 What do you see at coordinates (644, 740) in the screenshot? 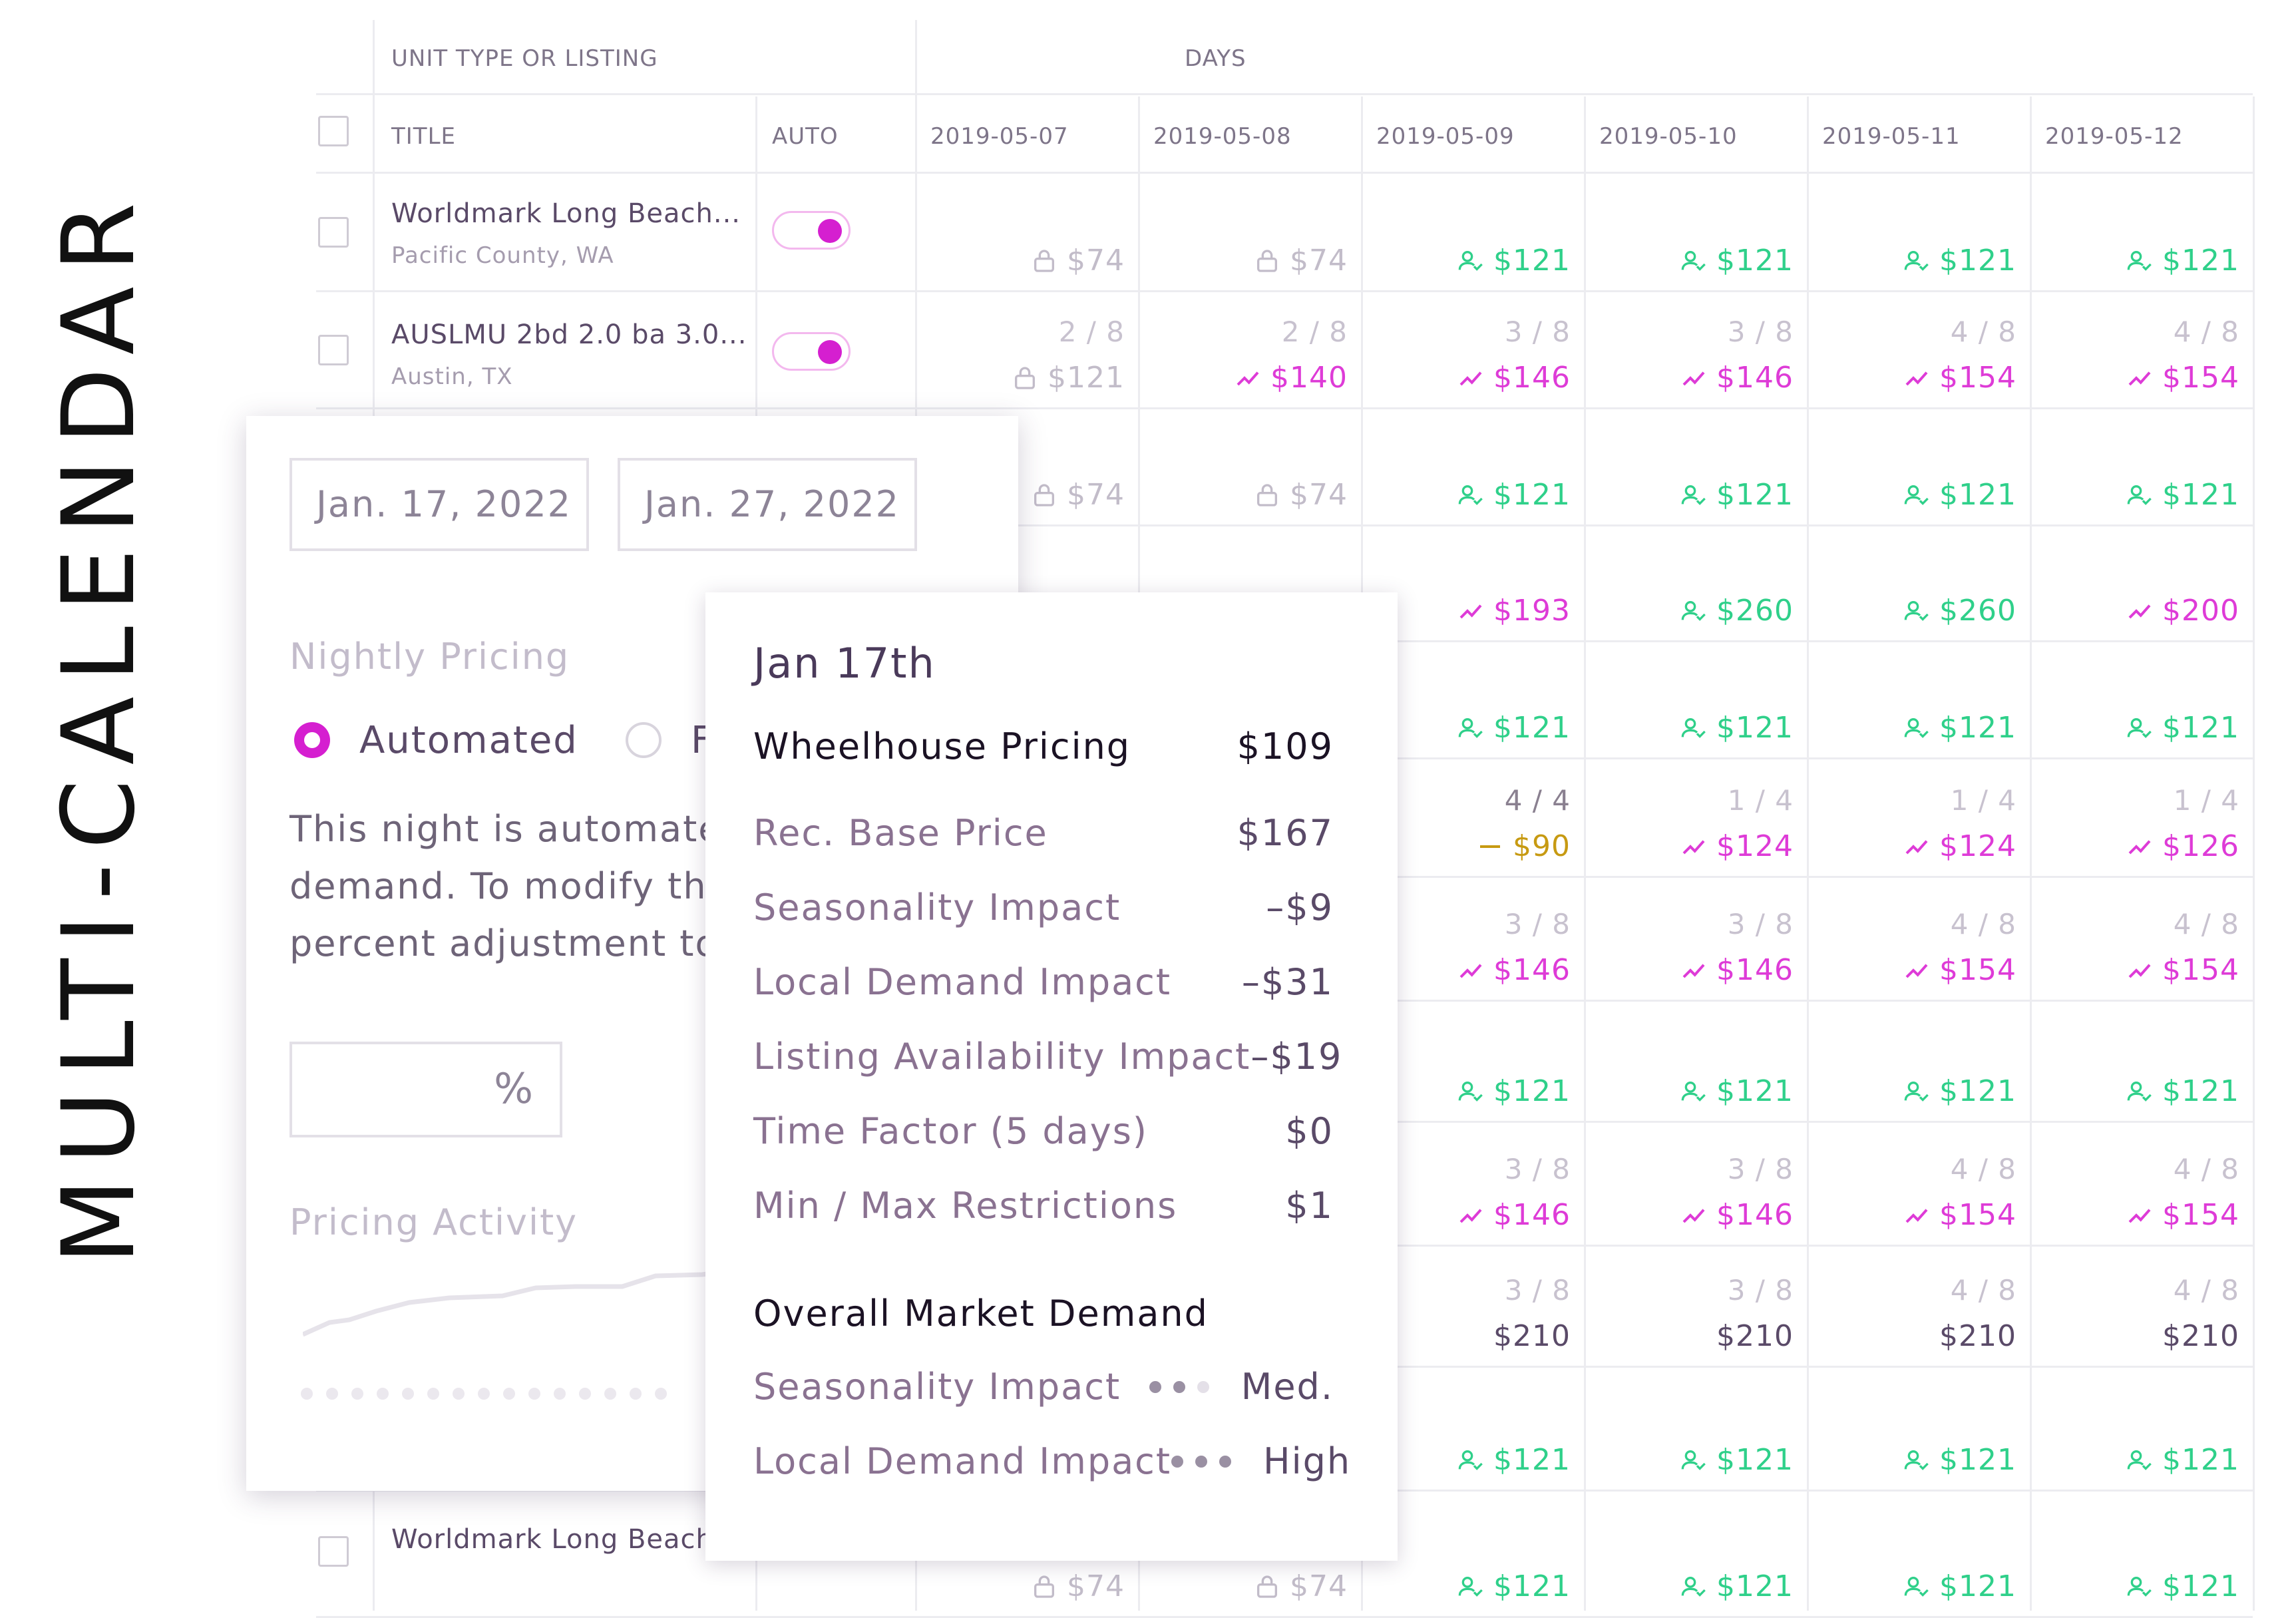
I see `fixed-radio` at bounding box center [644, 740].